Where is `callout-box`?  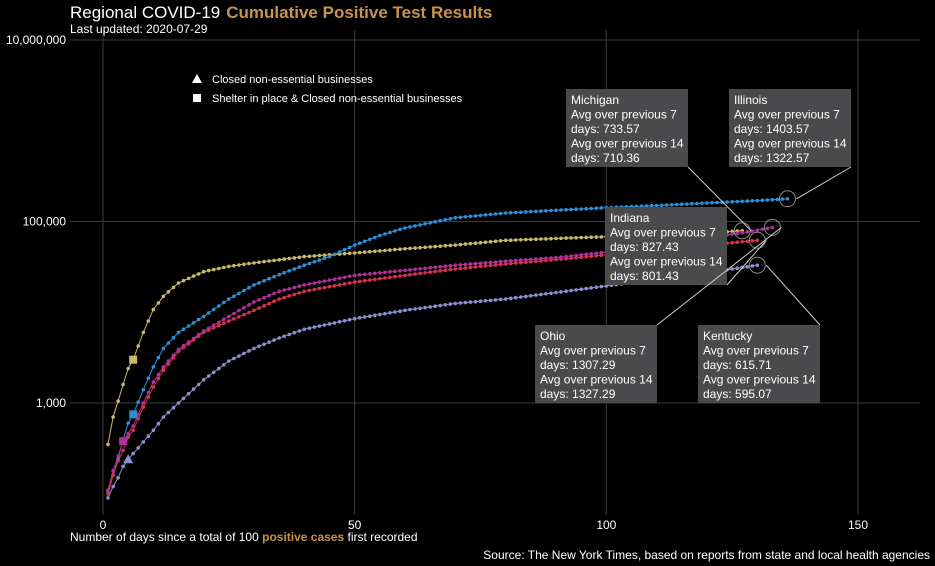 callout-box is located at coordinates (759, 364).